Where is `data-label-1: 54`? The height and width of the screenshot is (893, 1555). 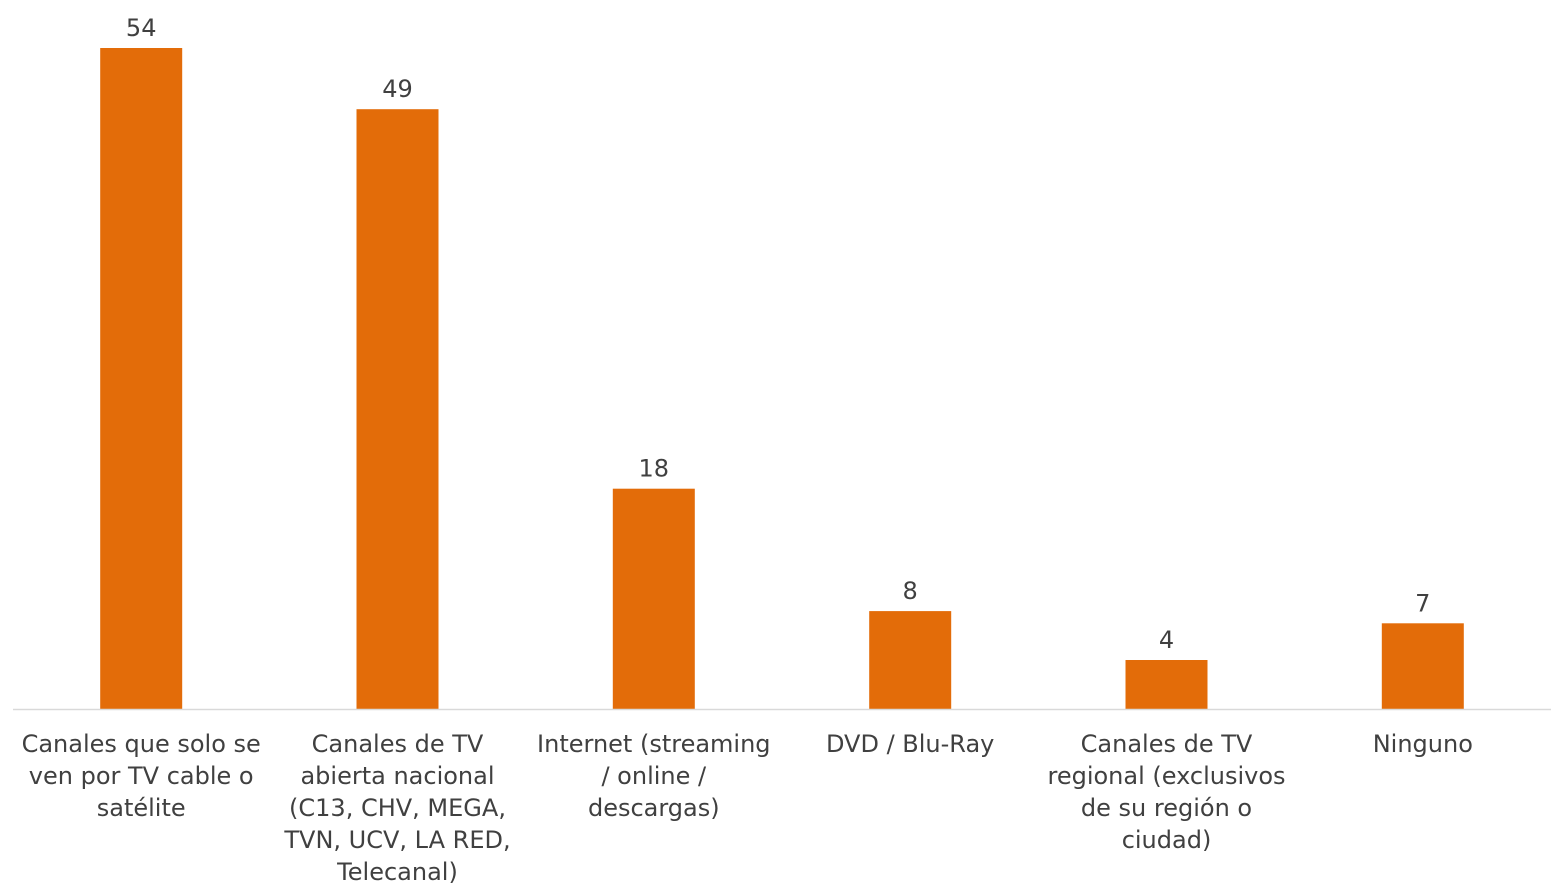
data-label-1: 54 is located at coordinates (141, 28).